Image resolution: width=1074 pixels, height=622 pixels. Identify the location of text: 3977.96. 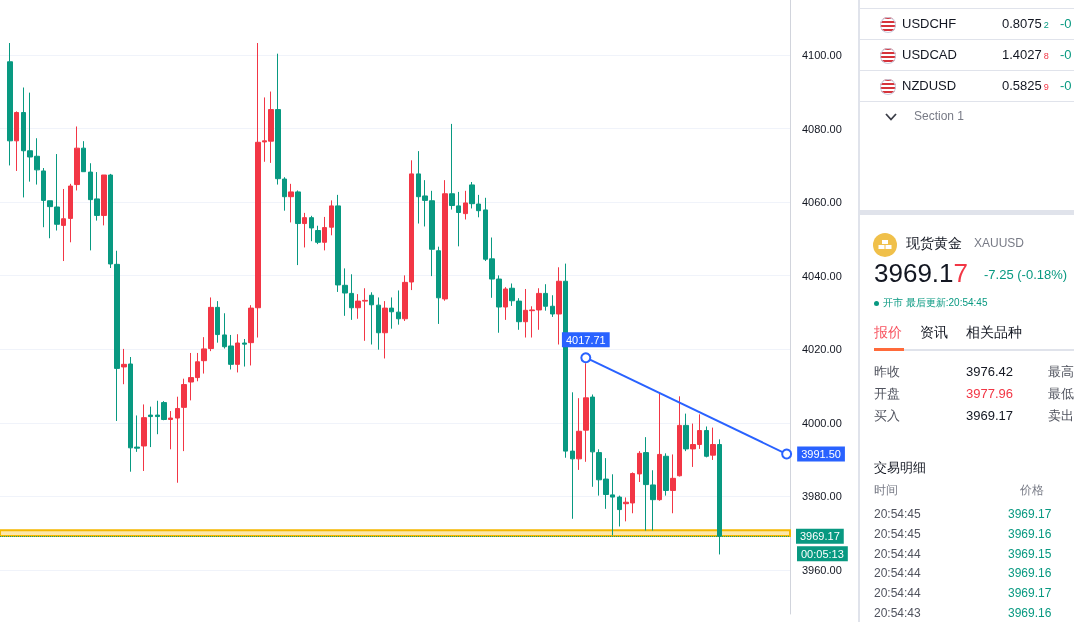
(989, 394).